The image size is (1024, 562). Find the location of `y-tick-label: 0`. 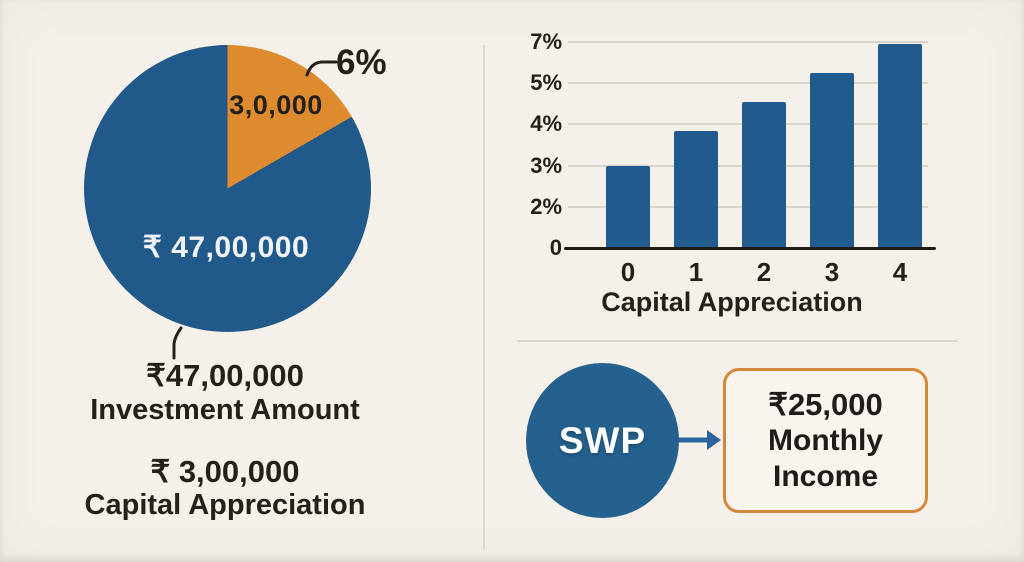

y-tick-label: 0 is located at coordinates (555, 247).